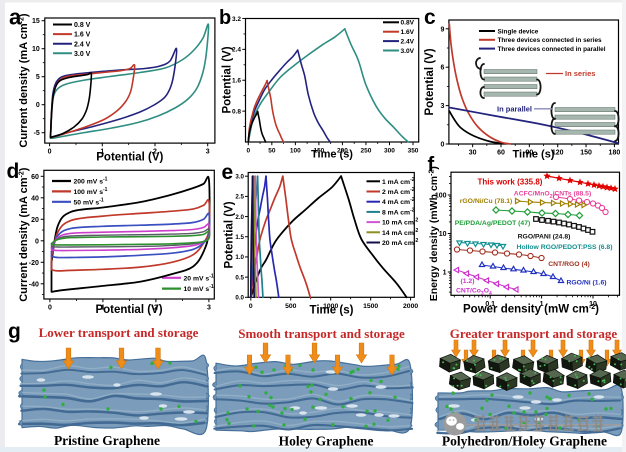 The image size is (626, 452). Describe the element at coordinates (91, 191) in the screenshot. I see `svg-text: 100 mV s-1` at that location.